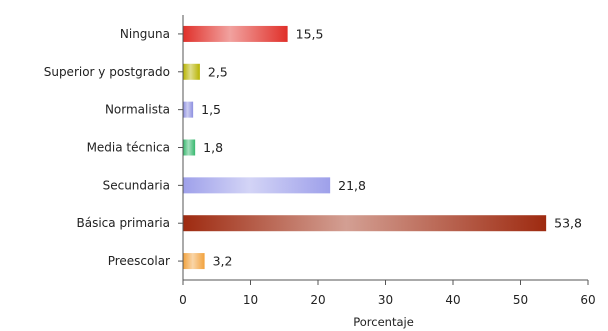 This screenshot has height=331, width=608. I want to click on x-tick-label: 20, so click(317, 300).